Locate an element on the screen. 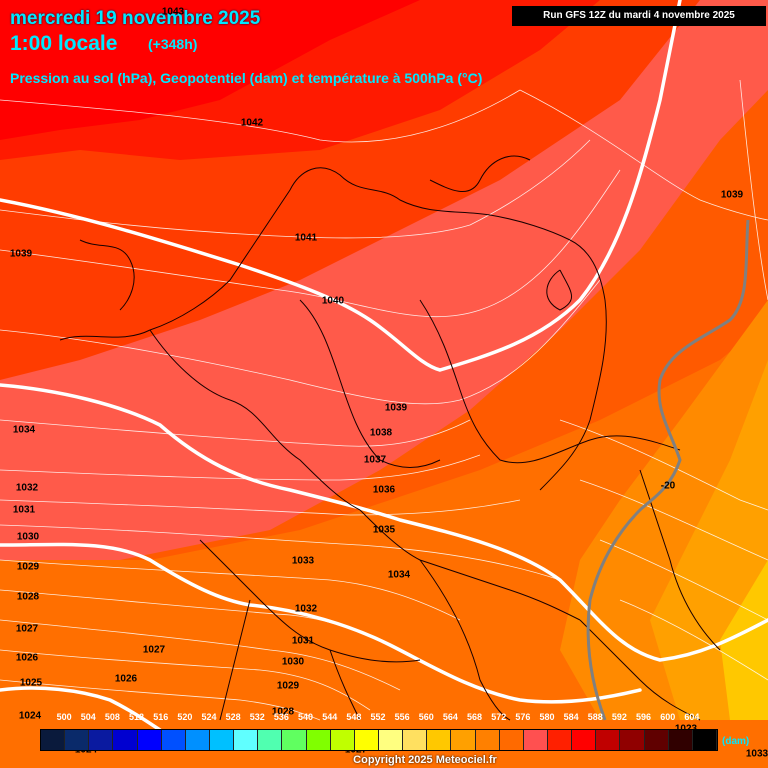  colorbar-tick-label: 548 is located at coordinates (354, 717).